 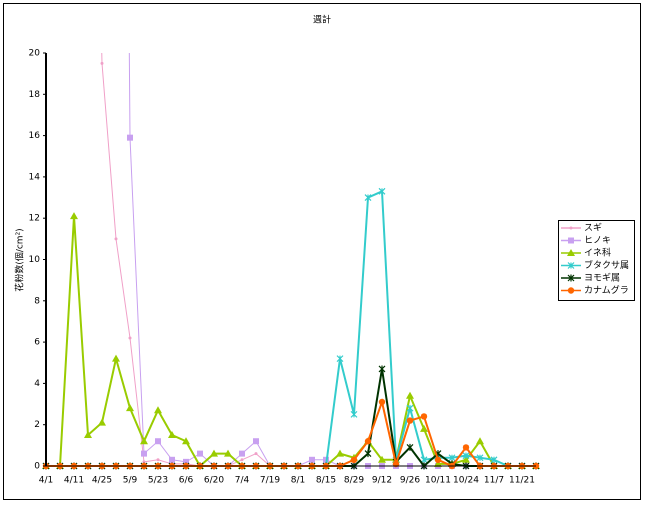 I want to click on x-tick-label: 10/11, so click(x=438, y=481).